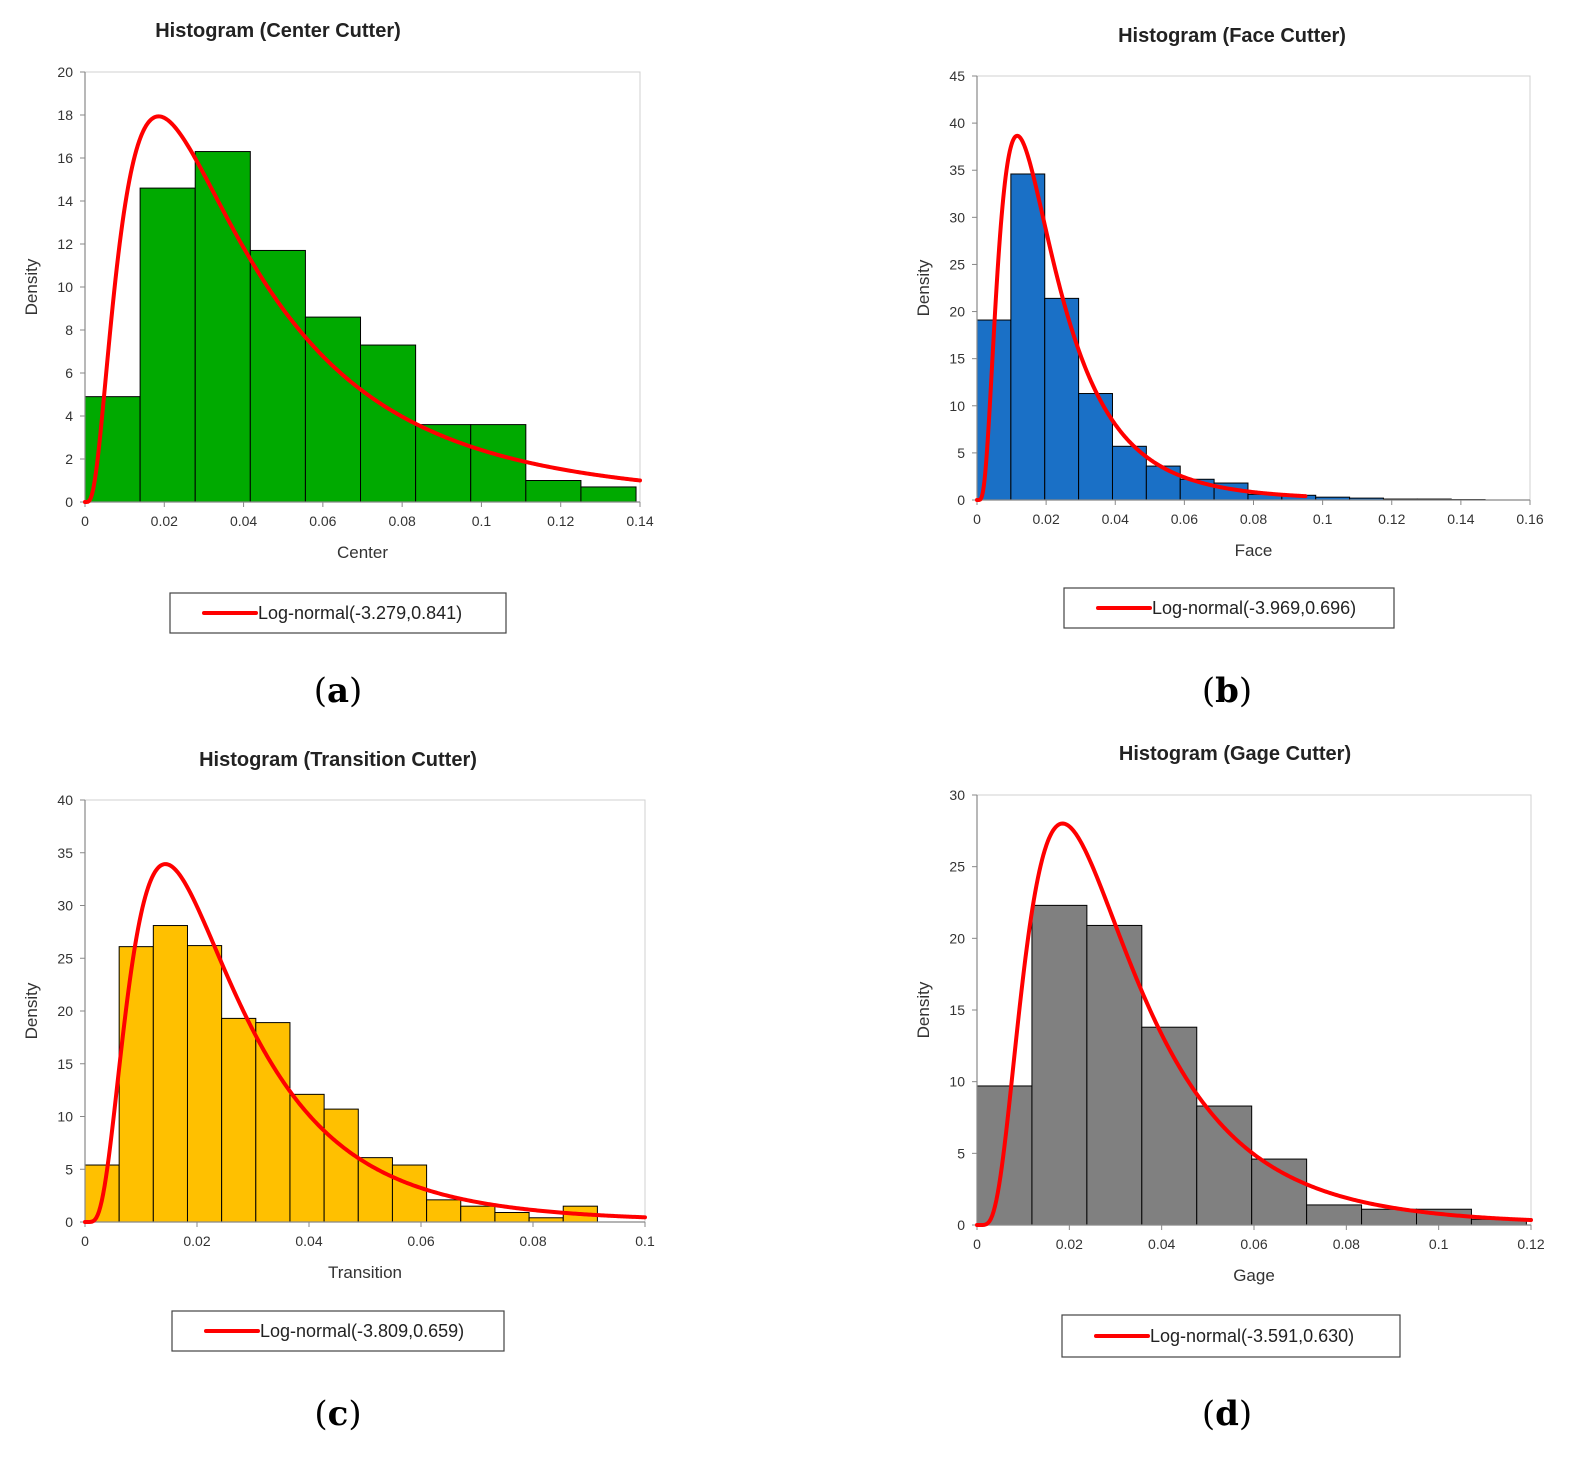 Image resolution: width=1590 pixels, height=1473 pixels. I want to click on y-tick-label: 18, so click(65, 115).